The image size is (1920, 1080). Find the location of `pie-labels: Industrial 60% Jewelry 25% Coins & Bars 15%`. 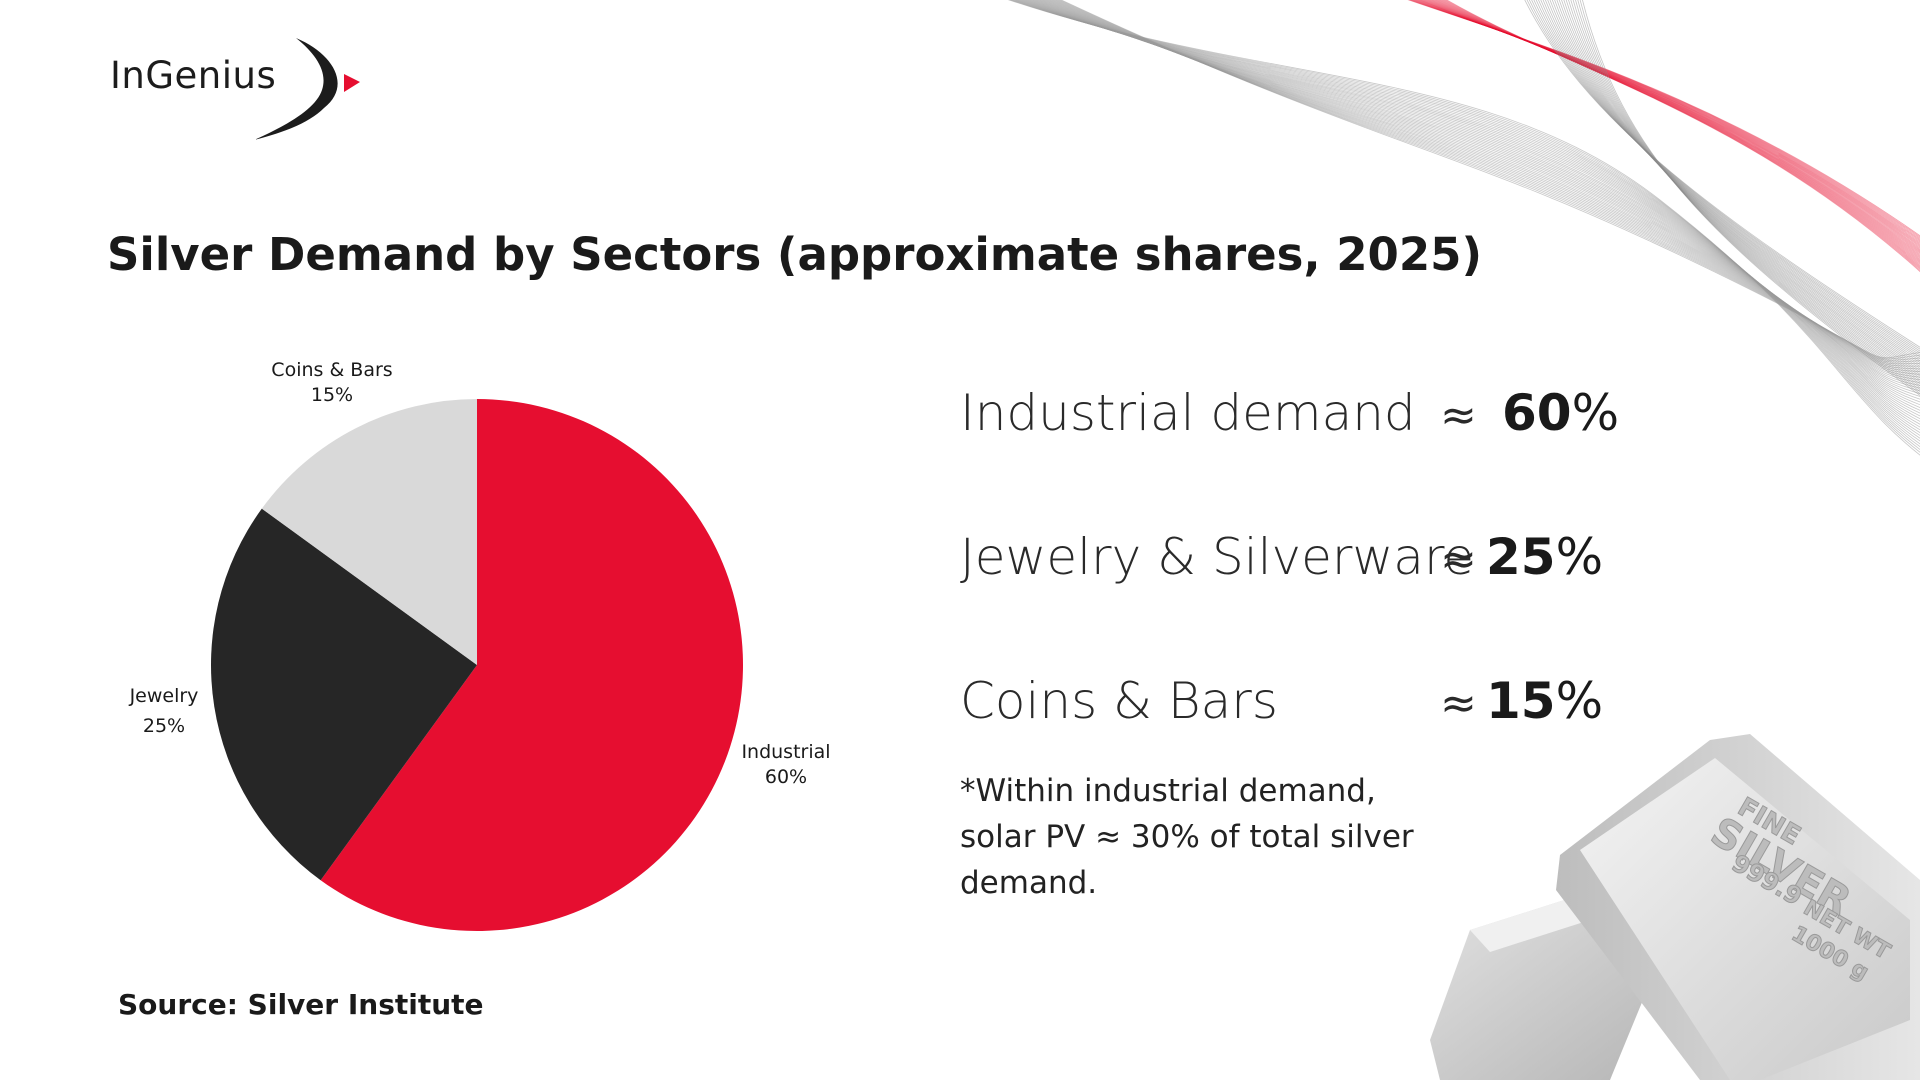

pie-labels: Industrial 60% Jewelry 25% Coins & Bars 15% is located at coordinates (480, 573).